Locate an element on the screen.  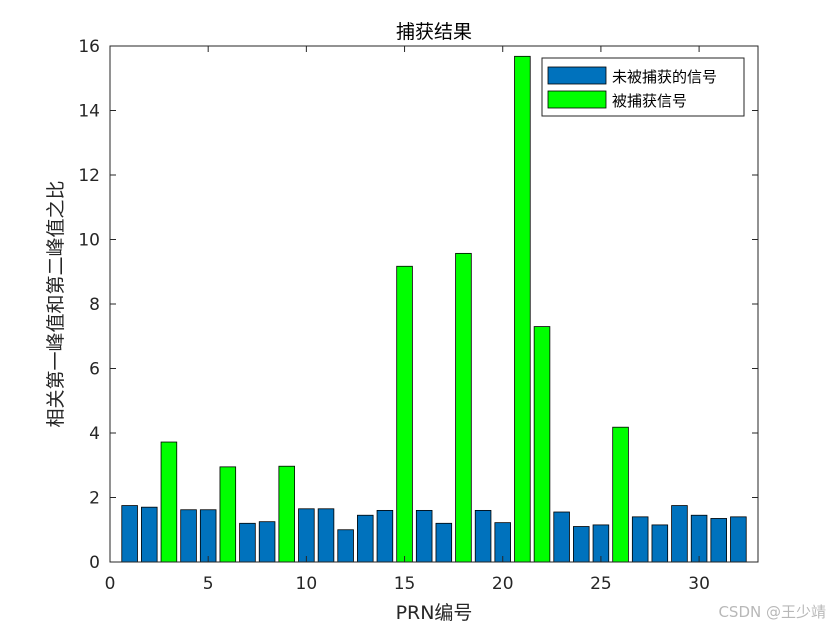
x-tick-label: 30 is located at coordinates (699, 584).